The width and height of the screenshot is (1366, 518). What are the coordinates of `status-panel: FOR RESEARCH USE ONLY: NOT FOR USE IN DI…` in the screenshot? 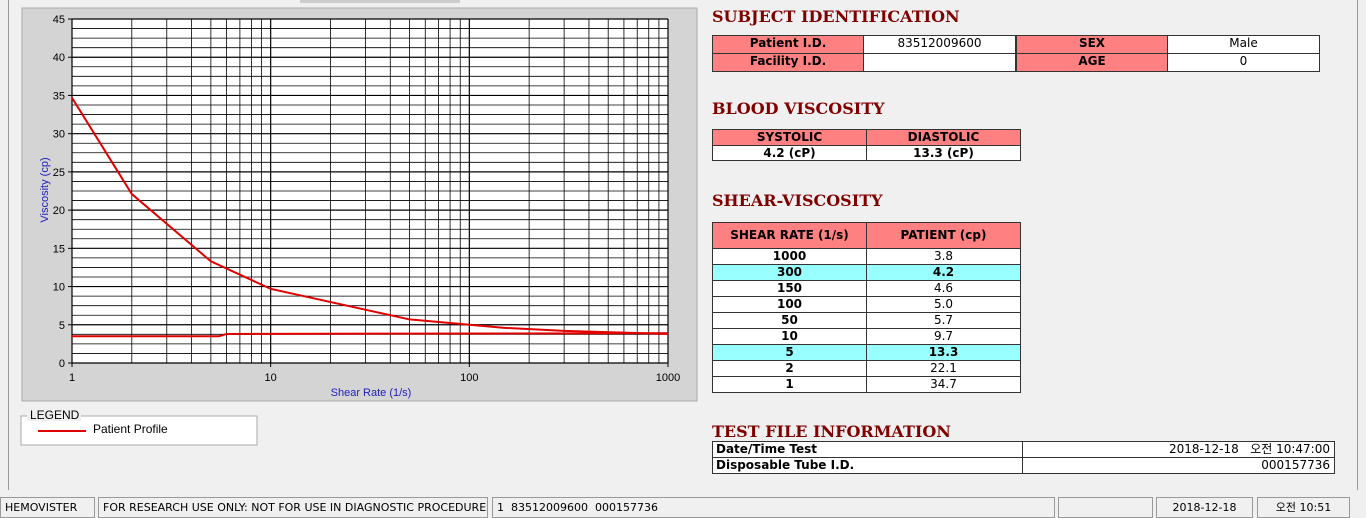 It's located at (293, 507).